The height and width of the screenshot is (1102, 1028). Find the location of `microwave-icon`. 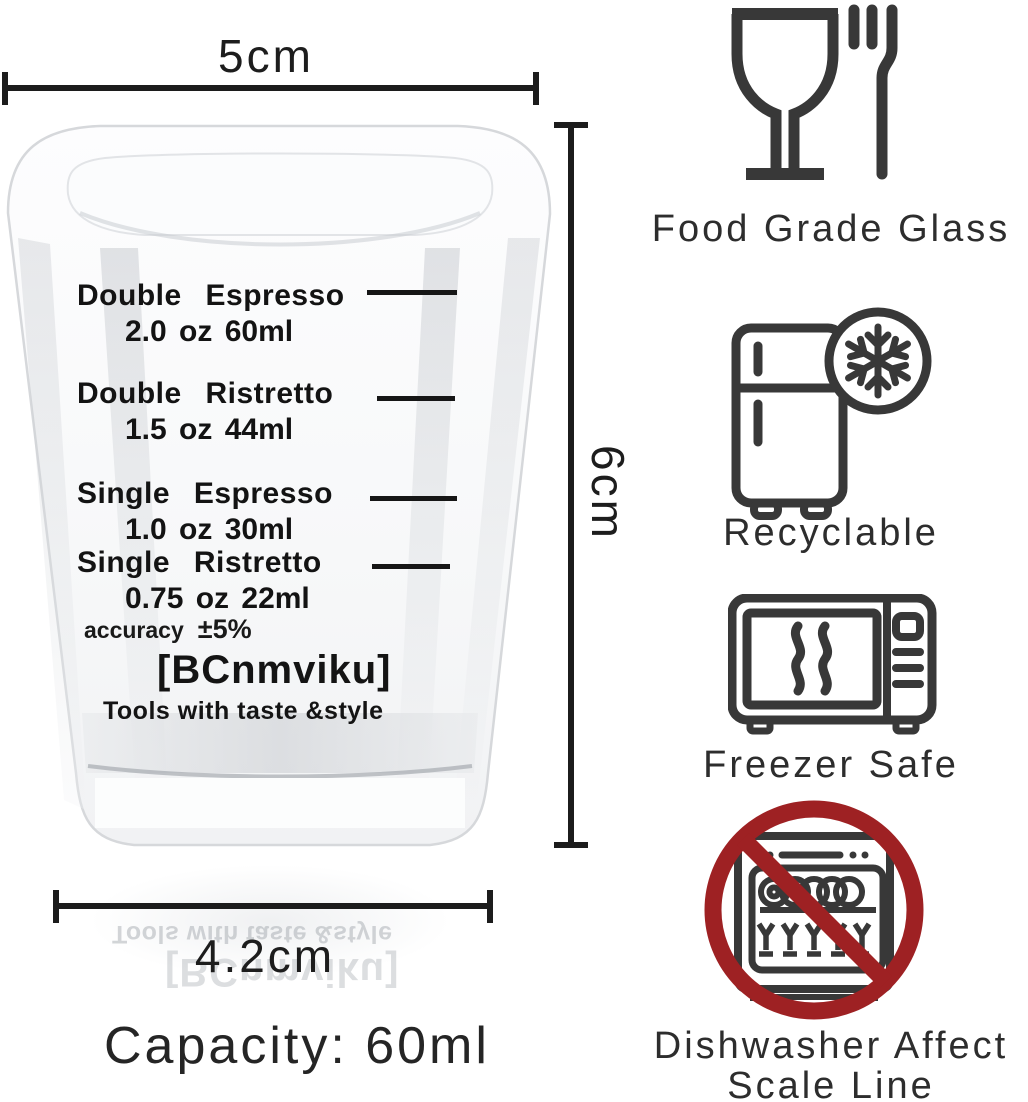

microwave-icon is located at coordinates (832, 664).